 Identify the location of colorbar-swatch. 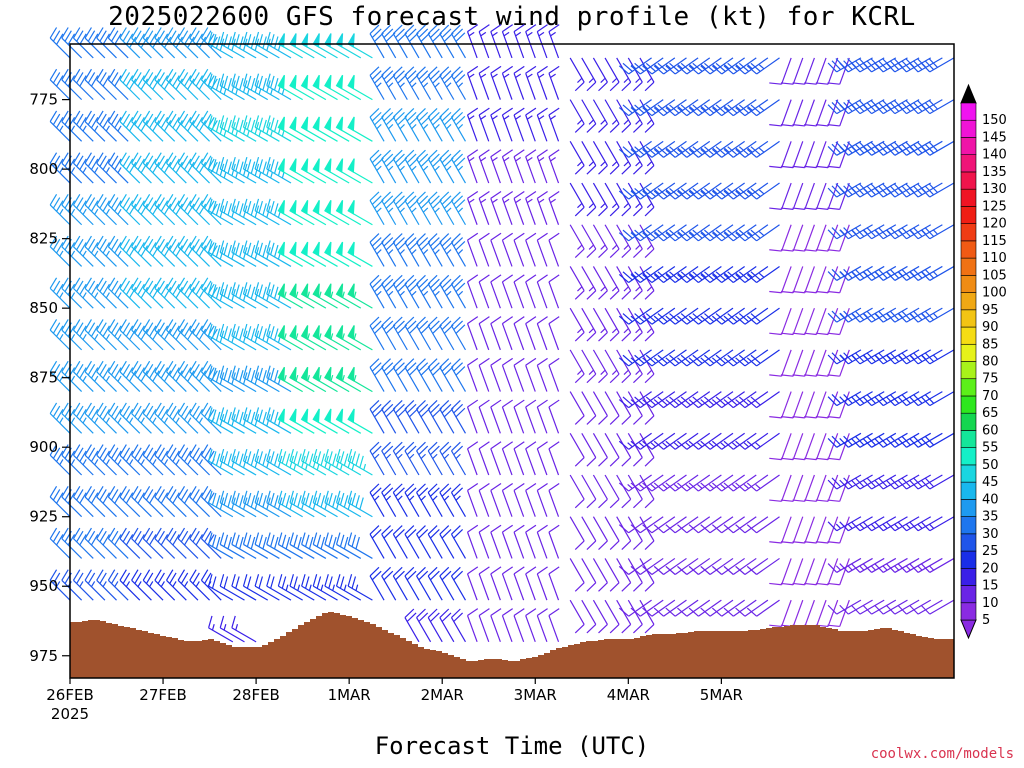
(968, 128).